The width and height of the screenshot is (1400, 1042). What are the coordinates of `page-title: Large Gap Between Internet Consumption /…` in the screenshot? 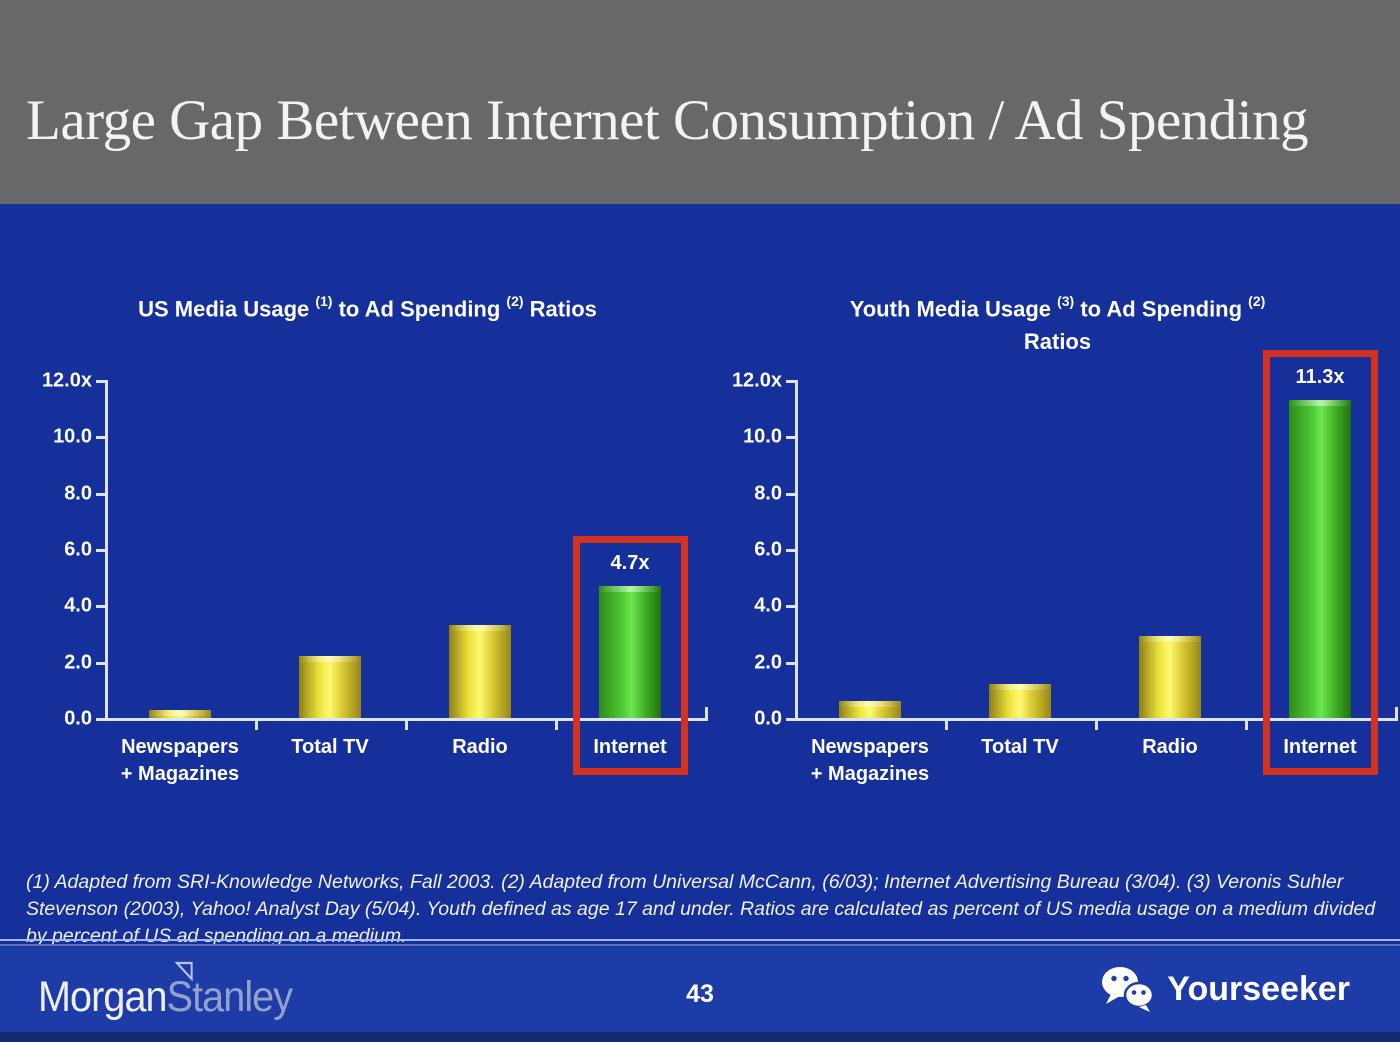 It's located at (667, 120).